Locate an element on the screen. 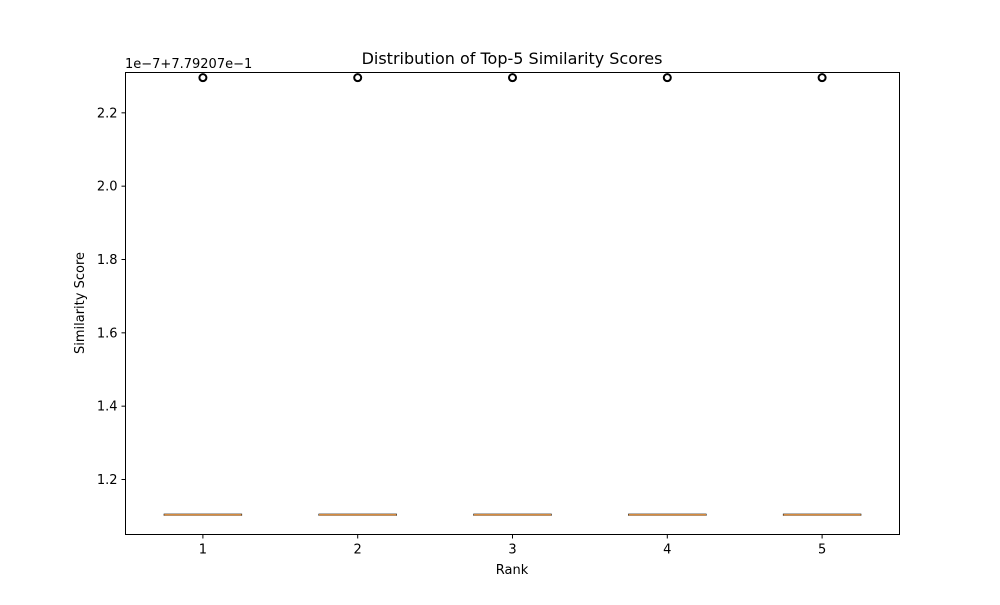 The width and height of the screenshot is (1000, 605). y-tick-label: 1.6 is located at coordinates (107, 333).